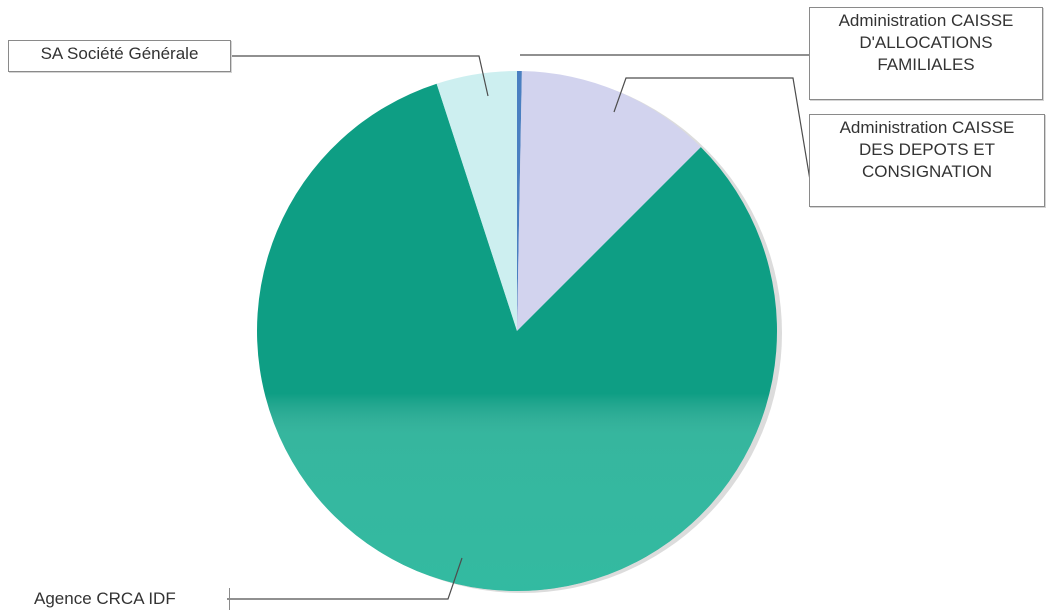 This screenshot has width=1049, height=612. What do you see at coordinates (132, 599) in the screenshot?
I see `slice-label-crca: Agence CRCA IDF` at bounding box center [132, 599].